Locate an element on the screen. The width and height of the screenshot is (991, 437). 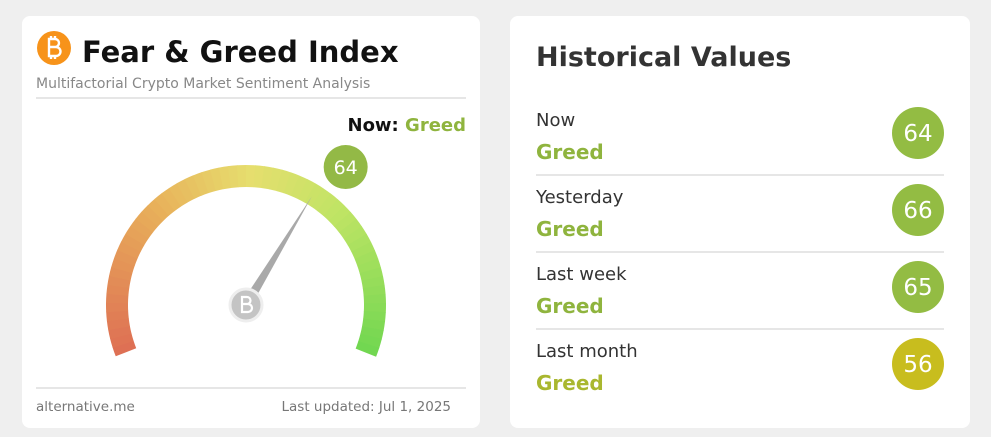
title: Fear & Greed Index is located at coordinates (240, 52).